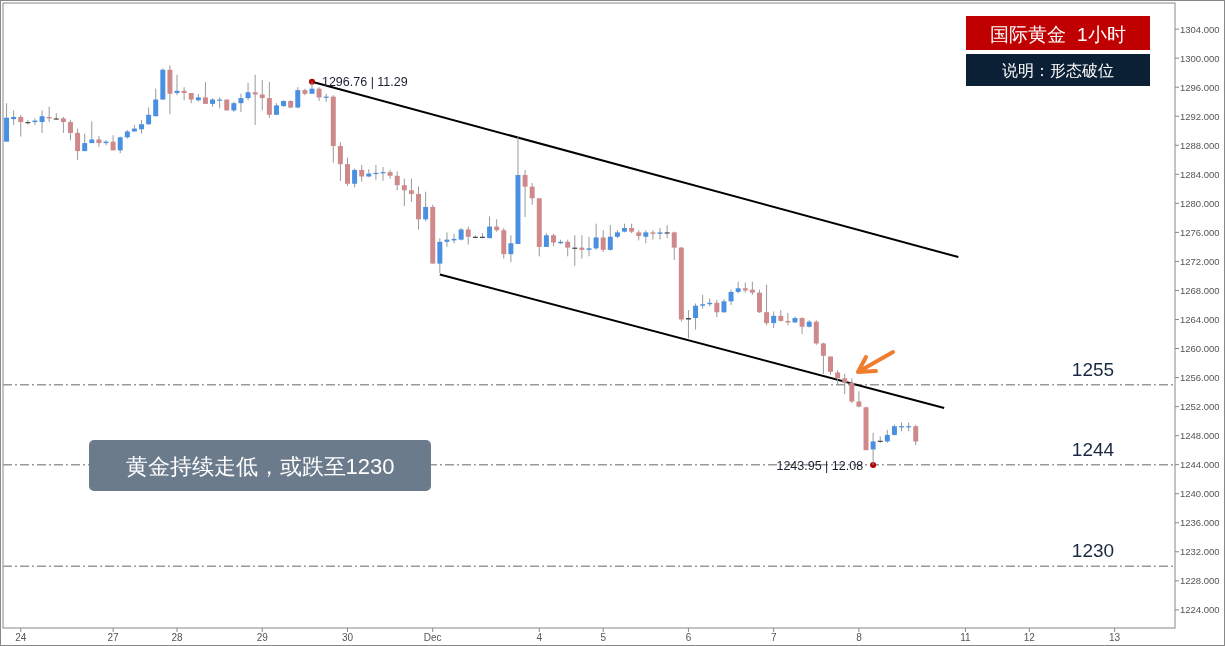 The image size is (1225, 646). Describe the element at coordinates (773, 637) in the screenshot. I see `x-tick-label: 7` at that location.